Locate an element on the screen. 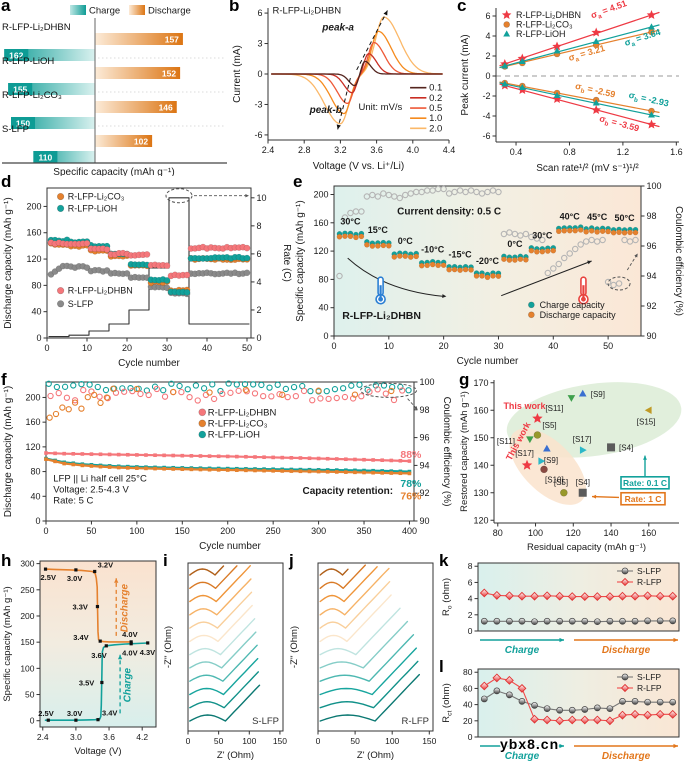 This screenshot has height=767, width=685. svg-text: 15°C is located at coordinates (378, 230).